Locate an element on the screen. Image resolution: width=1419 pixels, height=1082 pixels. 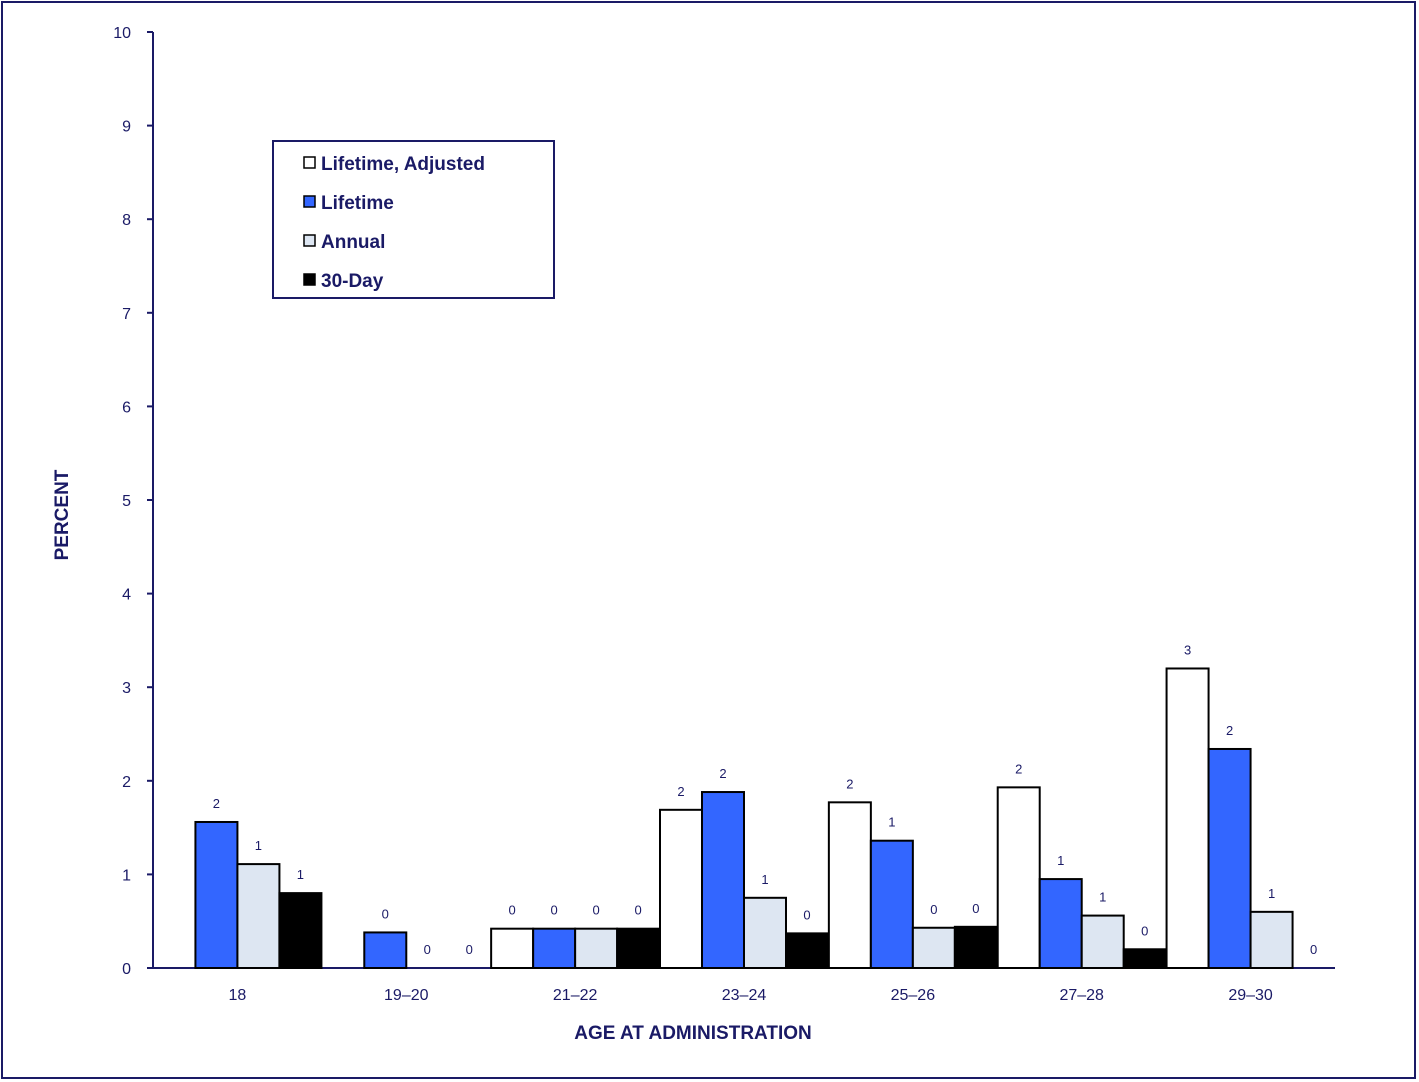
legend-label: Lifetime, Adjusted is located at coordinates (403, 164).